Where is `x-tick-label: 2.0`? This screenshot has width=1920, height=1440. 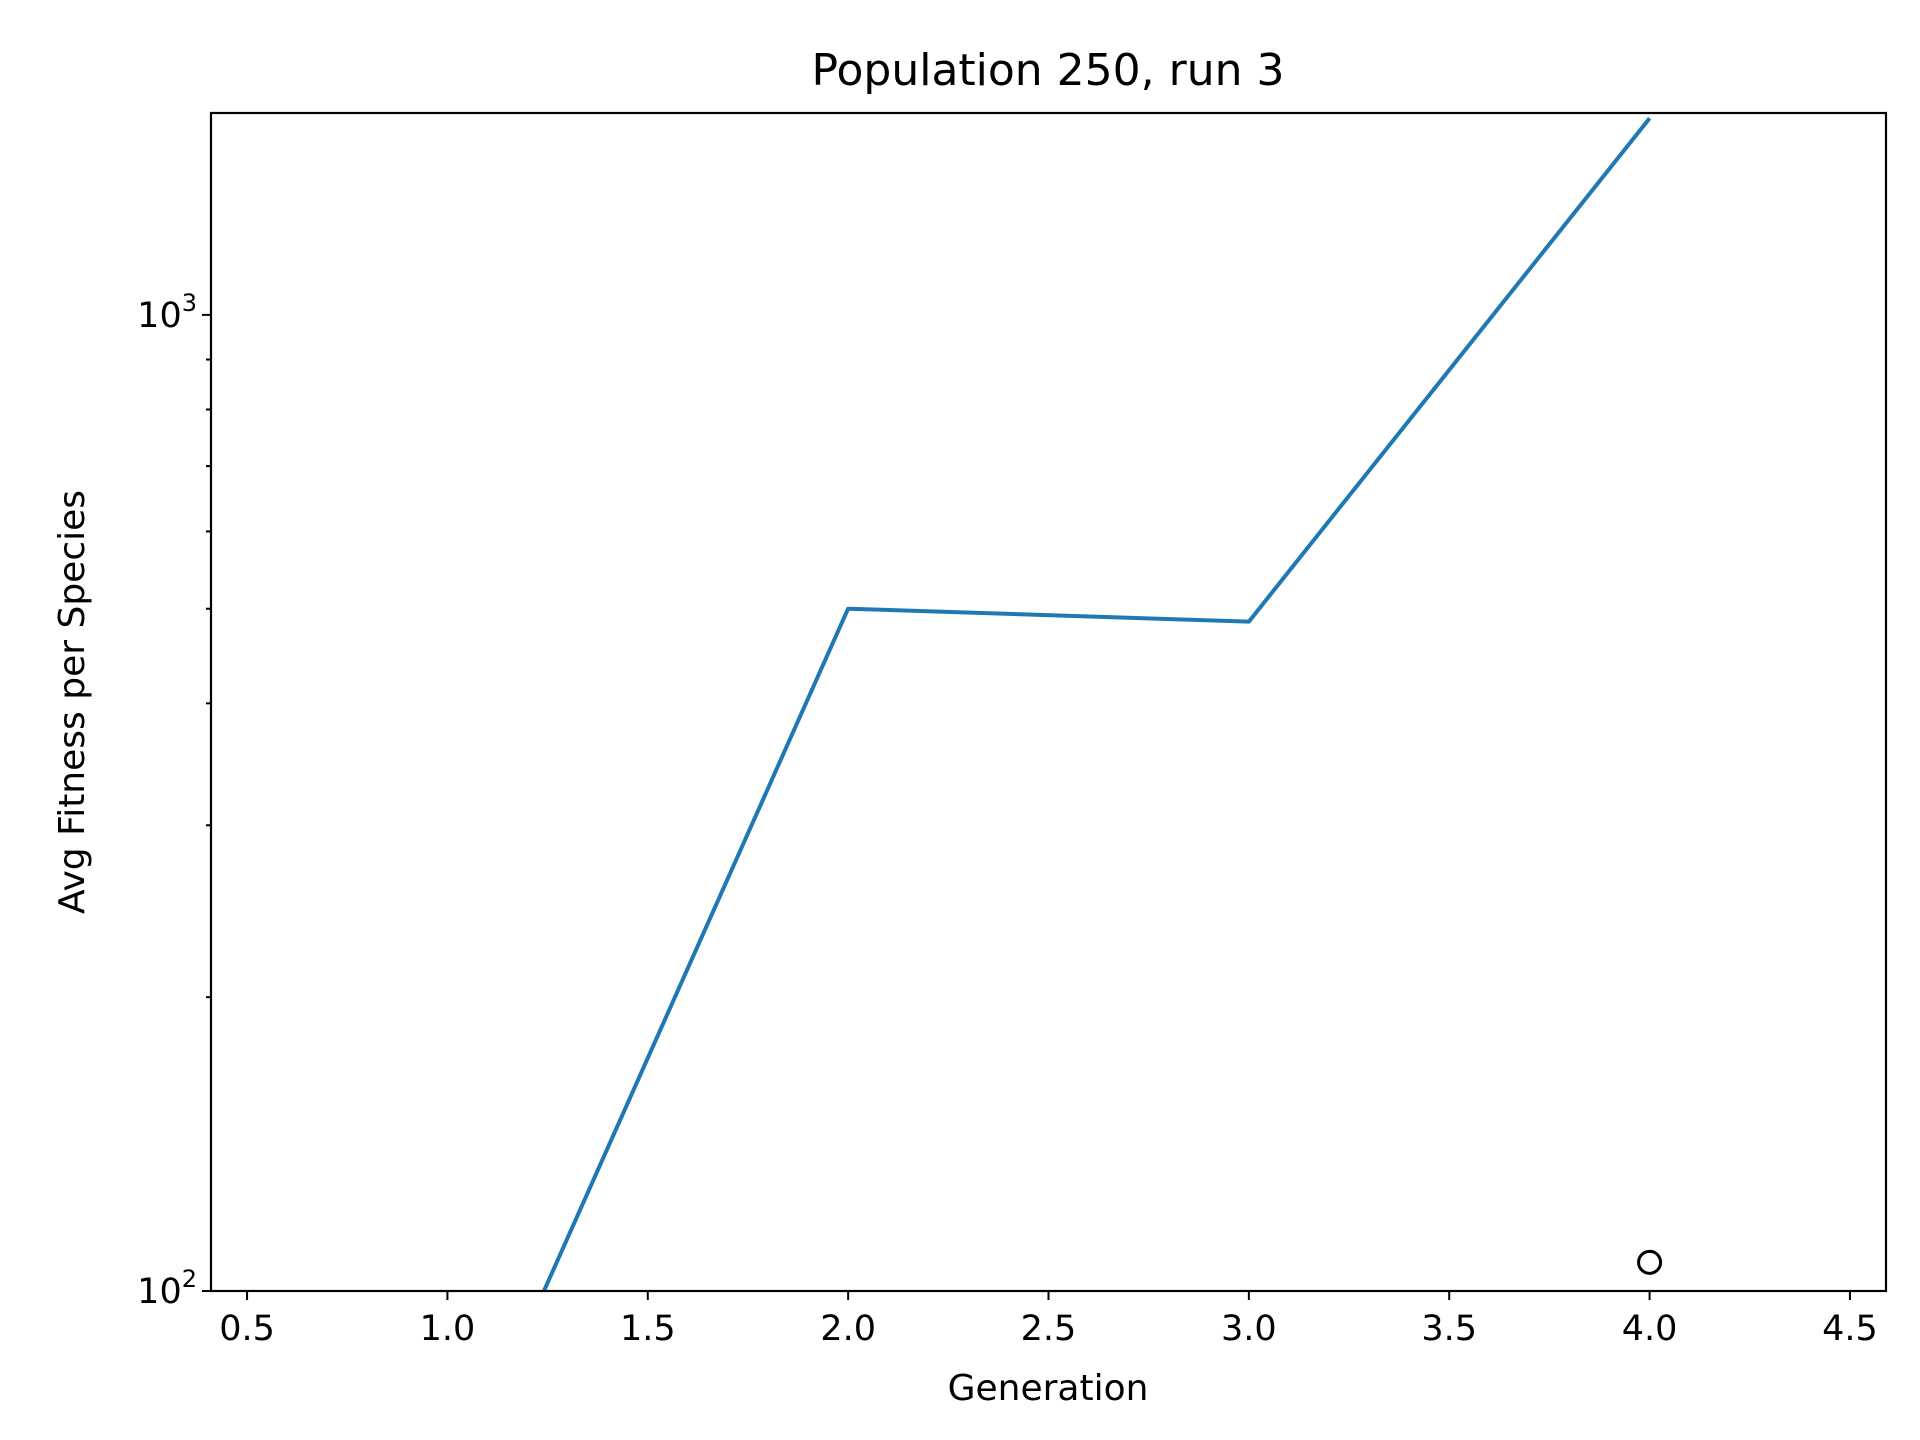
x-tick-label: 2.0 is located at coordinates (848, 1329).